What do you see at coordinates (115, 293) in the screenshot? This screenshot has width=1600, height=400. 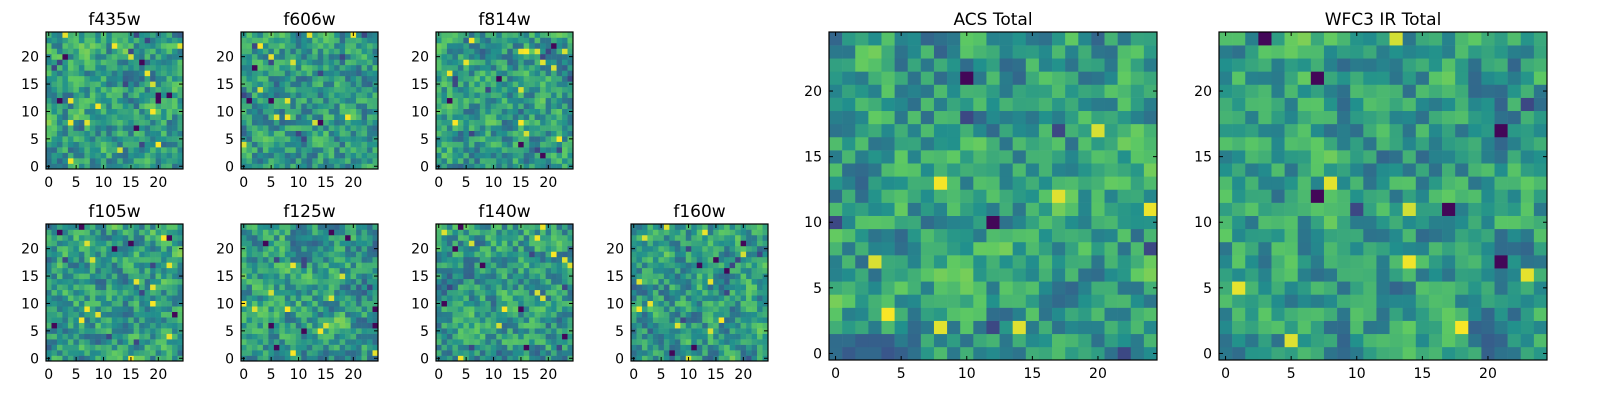 I see `heatmap-cells` at bounding box center [115, 293].